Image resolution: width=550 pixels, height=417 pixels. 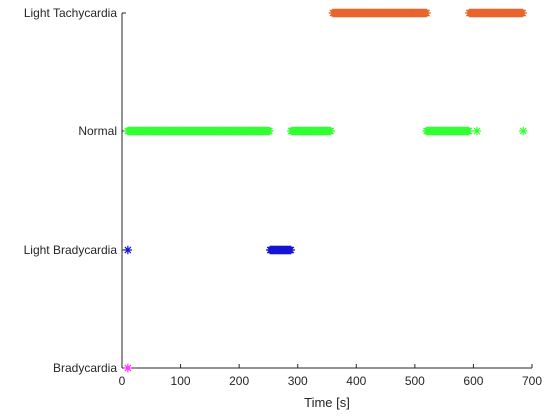 What do you see at coordinates (128, 368) in the screenshot?
I see `bradycardia-point` at bounding box center [128, 368].